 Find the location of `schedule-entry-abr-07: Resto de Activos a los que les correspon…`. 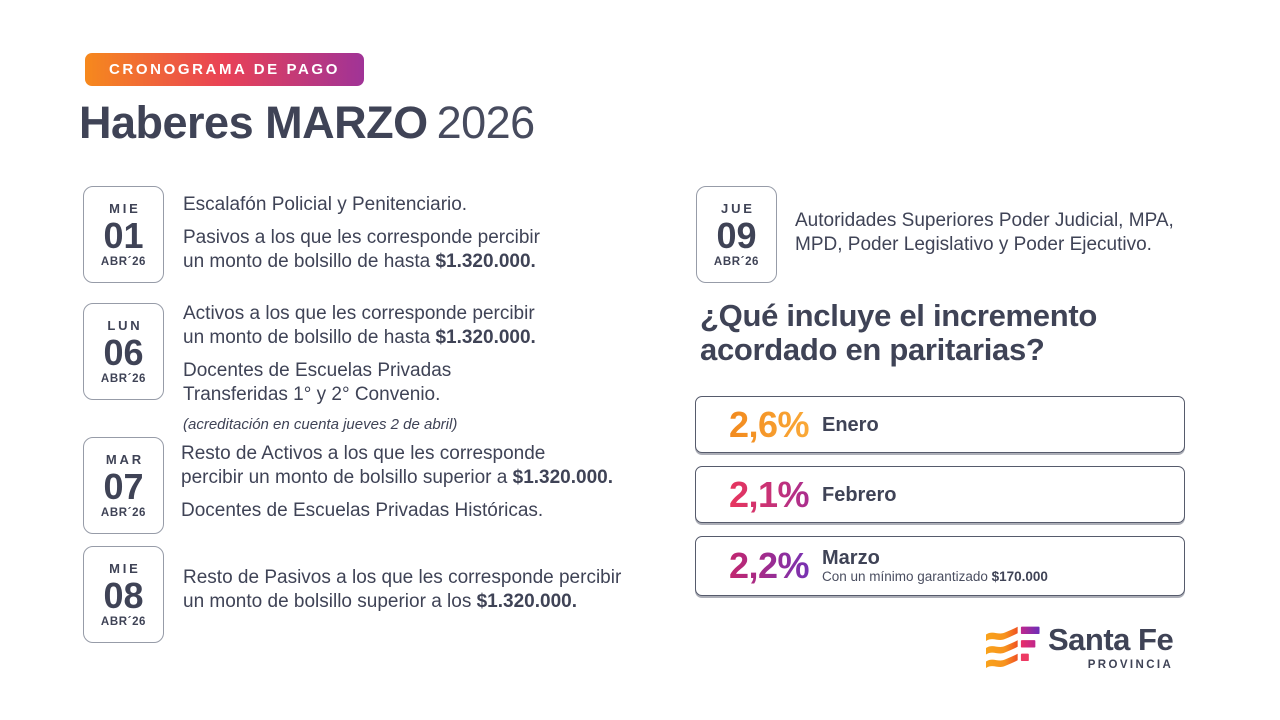

schedule-entry-abr-07: Resto de Activos a los que les correspon… is located at coordinates (421, 487).